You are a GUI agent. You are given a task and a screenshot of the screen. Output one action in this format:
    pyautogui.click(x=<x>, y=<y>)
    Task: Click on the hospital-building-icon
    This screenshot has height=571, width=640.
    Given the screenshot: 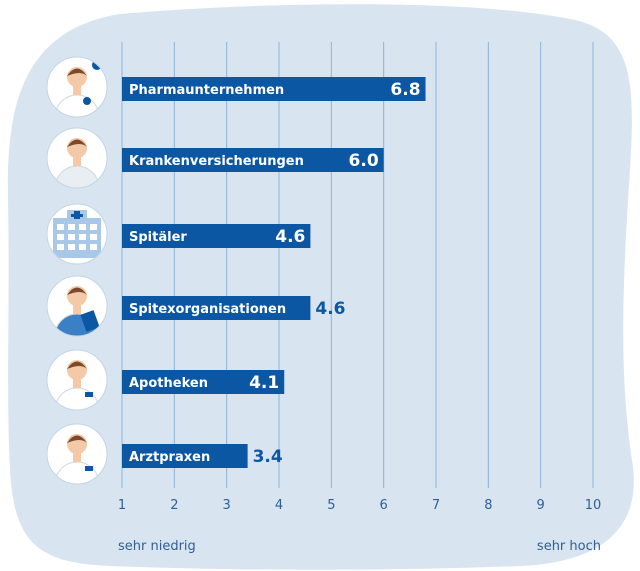 What is the action you would take?
    pyautogui.click(x=77, y=234)
    